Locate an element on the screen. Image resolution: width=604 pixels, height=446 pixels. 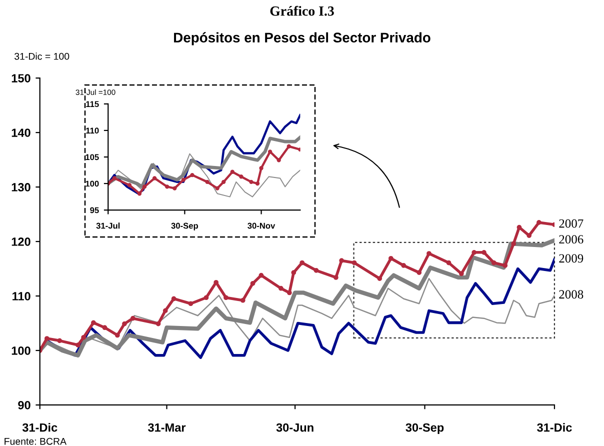
y-tick-label: 150 is located at coordinates (21, 78).